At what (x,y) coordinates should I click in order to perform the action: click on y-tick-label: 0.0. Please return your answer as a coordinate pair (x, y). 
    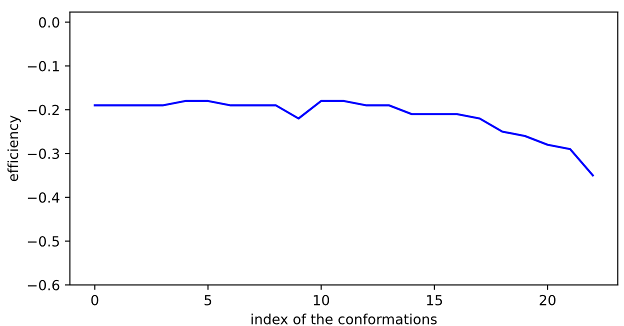
    Looking at the image, I should click on (49, 22).